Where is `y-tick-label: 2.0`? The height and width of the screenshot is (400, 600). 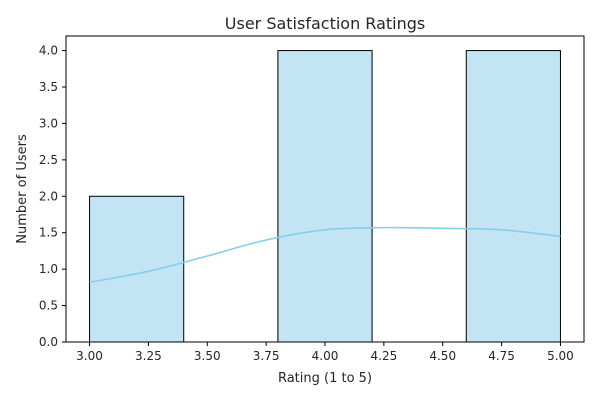
y-tick-label: 2.0 is located at coordinates (48, 196).